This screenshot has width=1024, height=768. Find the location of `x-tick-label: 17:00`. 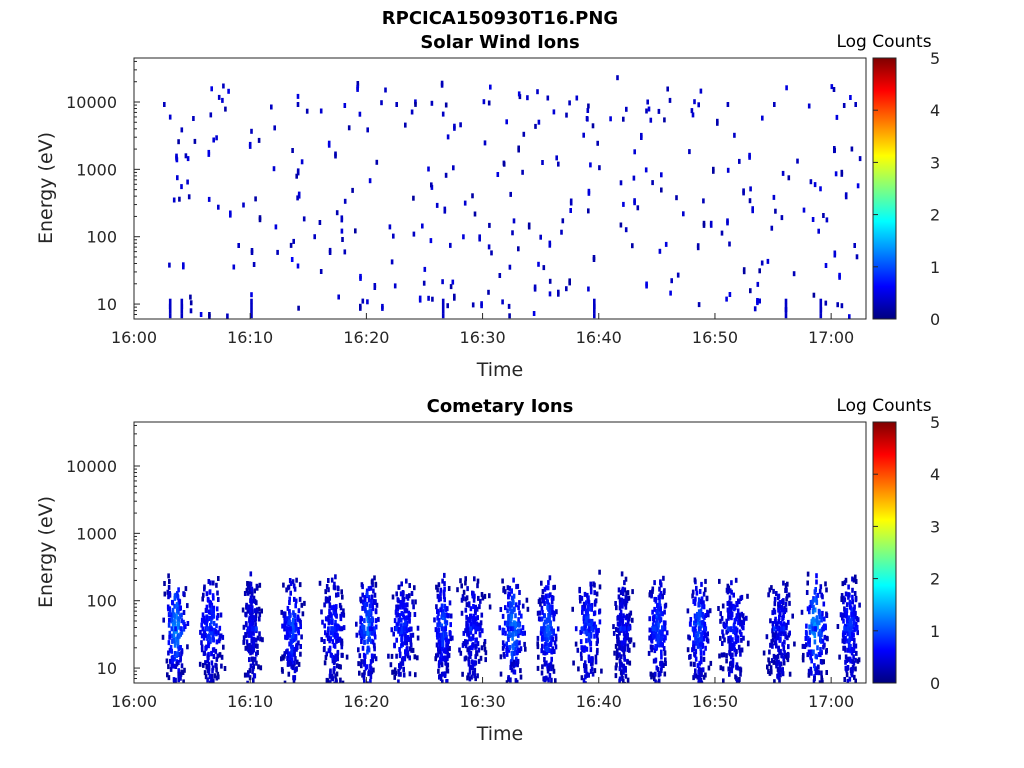

x-tick-label: 17:00 is located at coordinates (831, 701).